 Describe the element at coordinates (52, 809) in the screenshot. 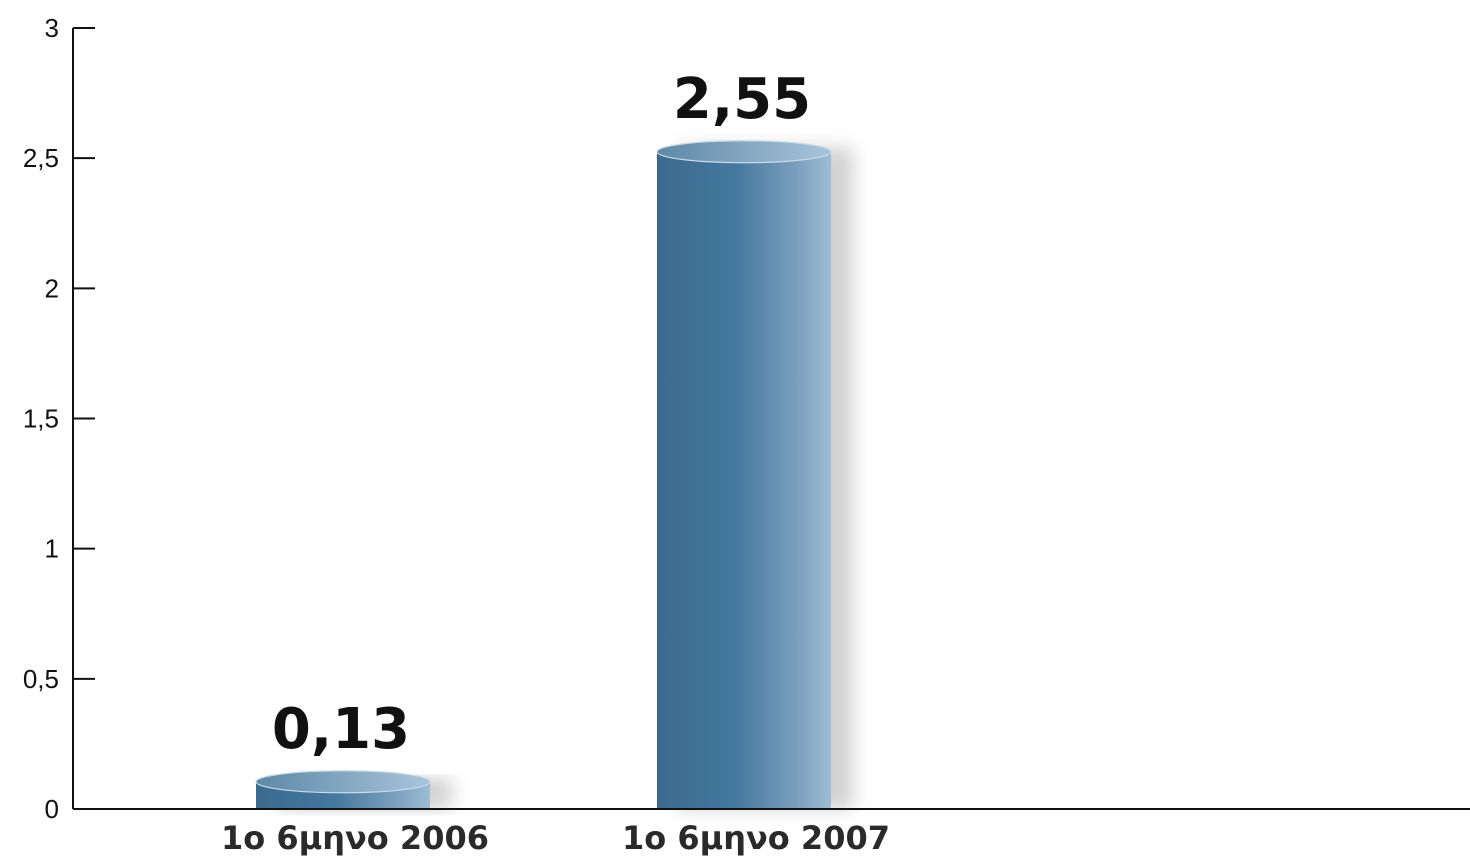

I see `y-tick-label: 0` at that location.